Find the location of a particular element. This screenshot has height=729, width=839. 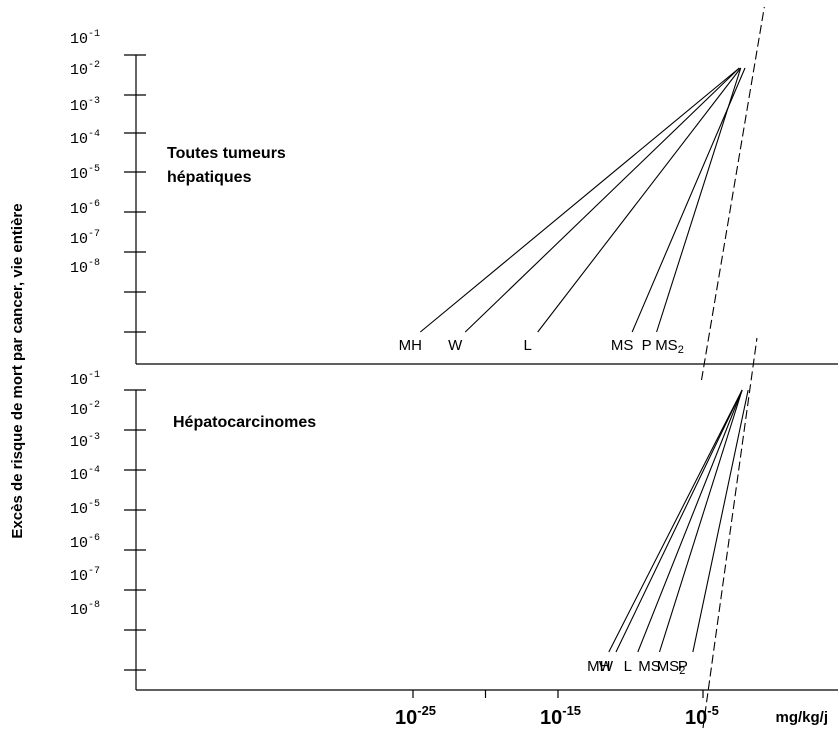

panel-2-y-tick-label: 10⁻¹ is located at coordinates (85, 379).